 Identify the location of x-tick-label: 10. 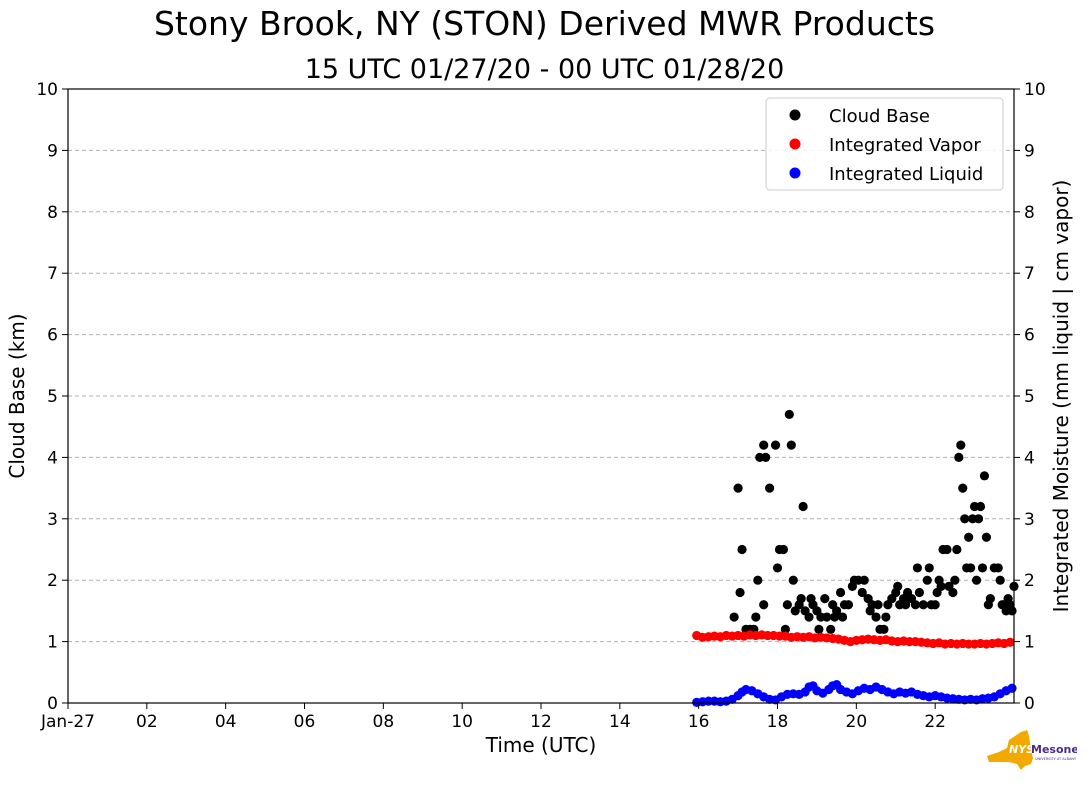
(462, 722).